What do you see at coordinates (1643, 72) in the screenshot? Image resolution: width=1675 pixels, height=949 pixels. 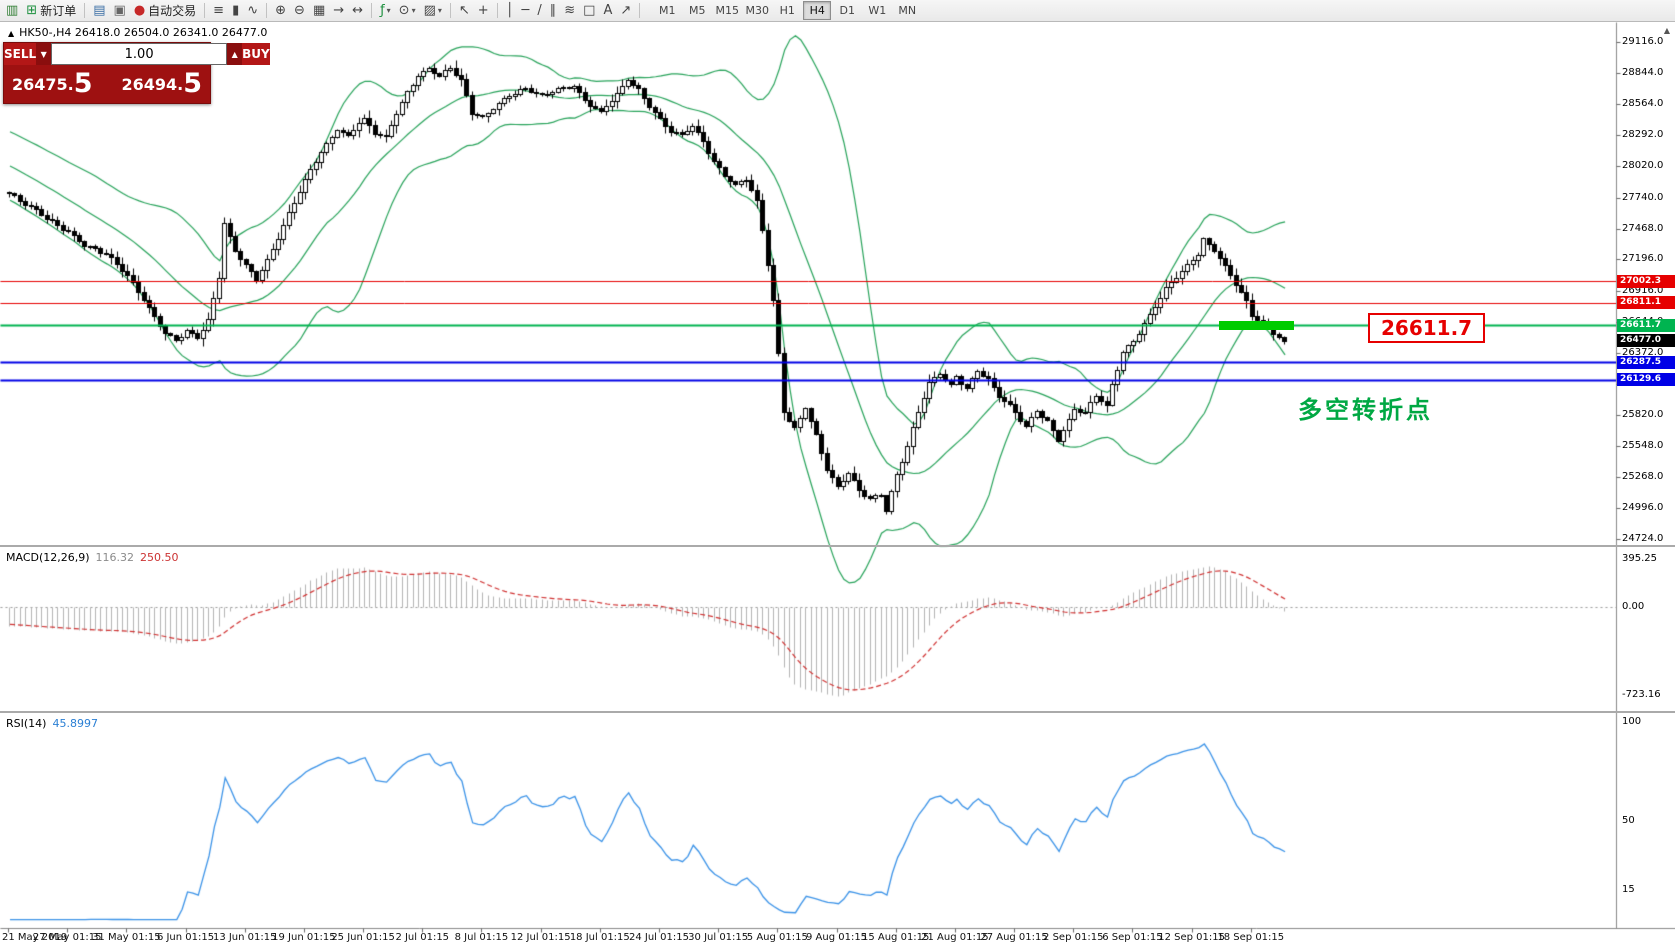 I see `price-axis-label: 28844.0` at bounding box center [1643, 72].